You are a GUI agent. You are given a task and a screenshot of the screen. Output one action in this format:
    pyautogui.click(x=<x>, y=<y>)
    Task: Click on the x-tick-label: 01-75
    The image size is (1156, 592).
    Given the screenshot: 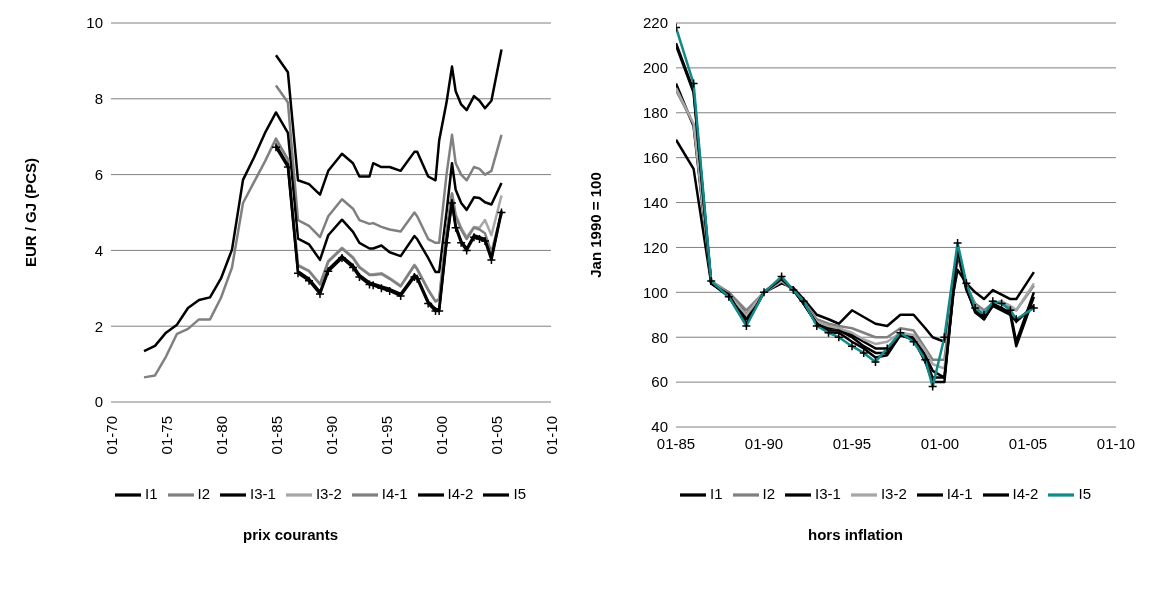 What is the action you would take?
    pyautogui.click(x=165, y=435)
    